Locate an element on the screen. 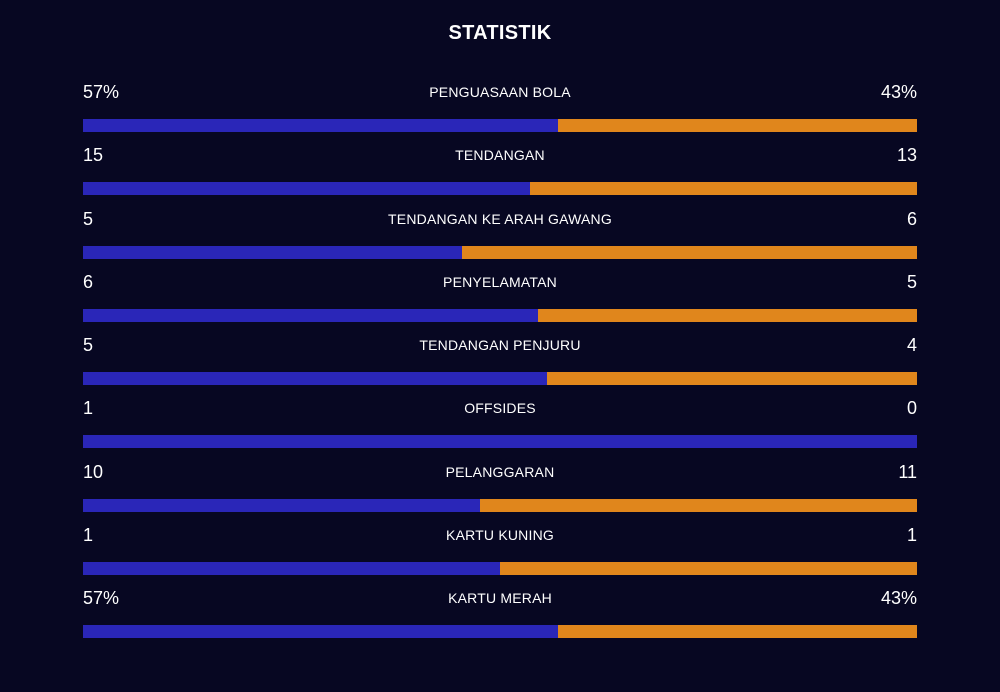  stat-row-red-cards: 57% KARTU MERAH 43% is located at coordinates (500, 617).